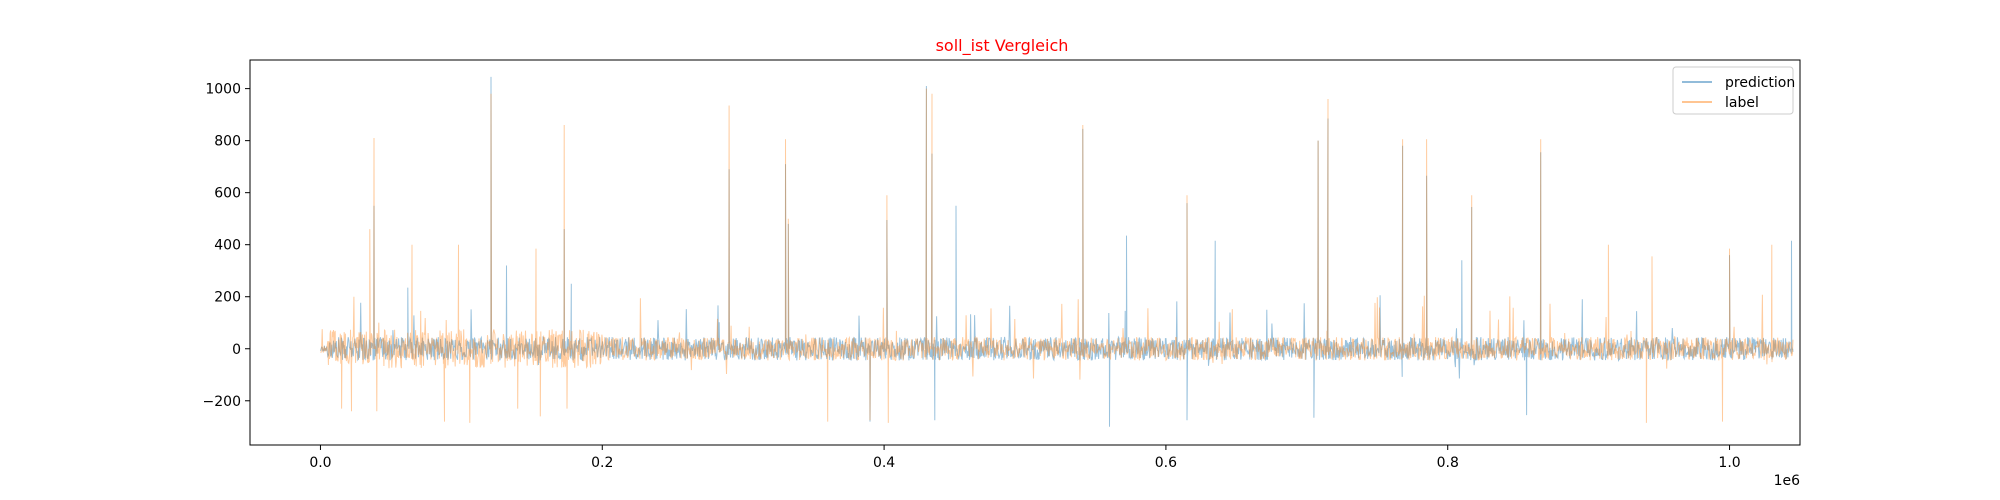 This screenshot has width=2000, height=500. Describe the element at coordinates (222, 402) in the screenshot. I see `y-tick-label: −200` at that location.